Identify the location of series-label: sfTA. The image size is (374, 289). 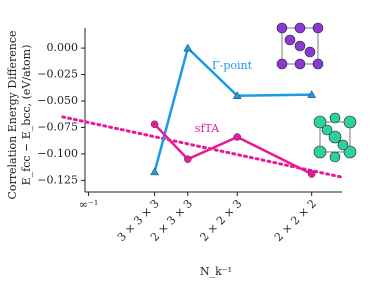
(207, 128).